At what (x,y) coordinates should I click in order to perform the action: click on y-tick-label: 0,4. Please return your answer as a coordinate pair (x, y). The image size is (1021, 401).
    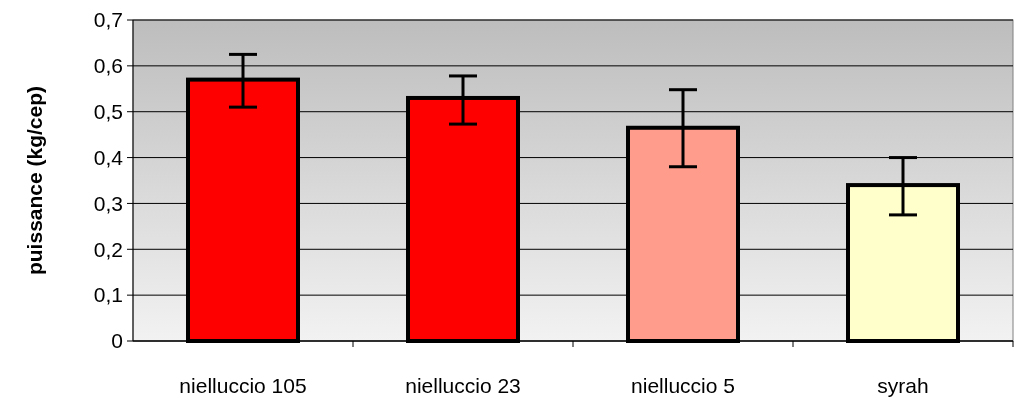
    Looking at the image, I should click on (108, 157).